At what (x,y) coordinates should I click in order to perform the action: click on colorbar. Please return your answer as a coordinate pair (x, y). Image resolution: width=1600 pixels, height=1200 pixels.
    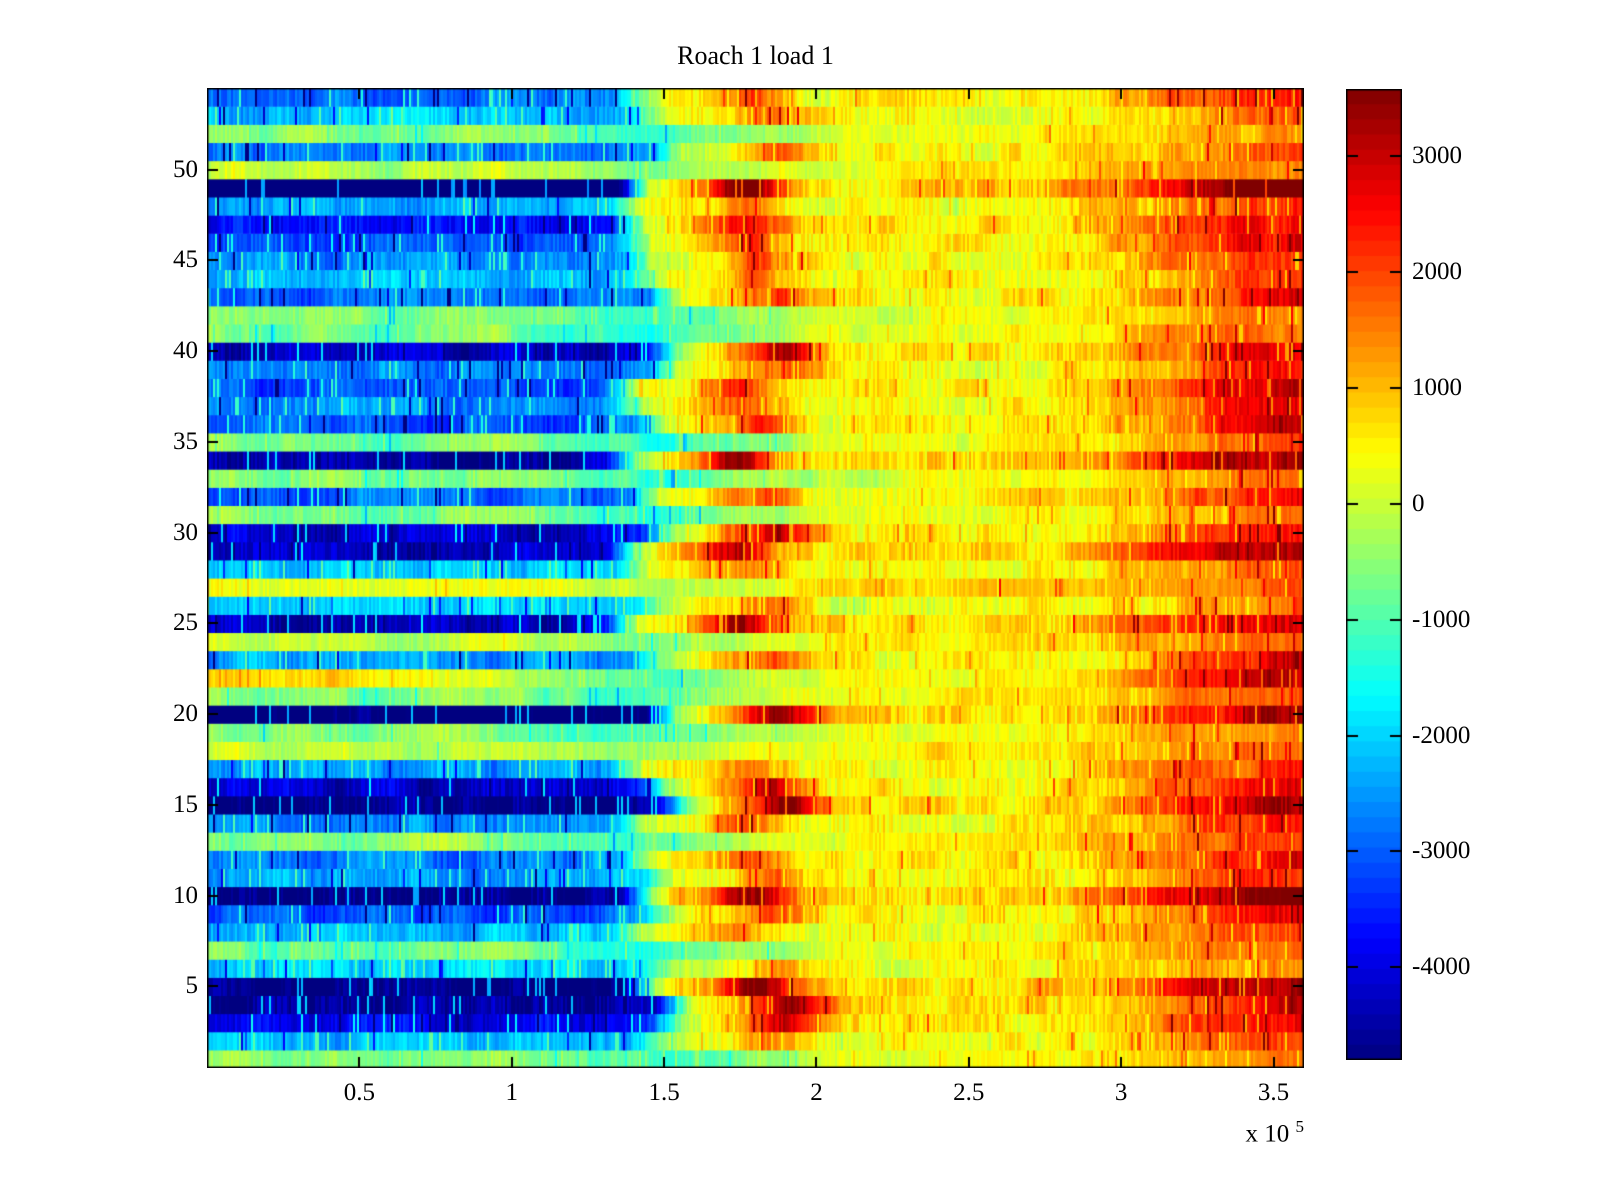
    Looking at the image, I should click on (1374, 574).